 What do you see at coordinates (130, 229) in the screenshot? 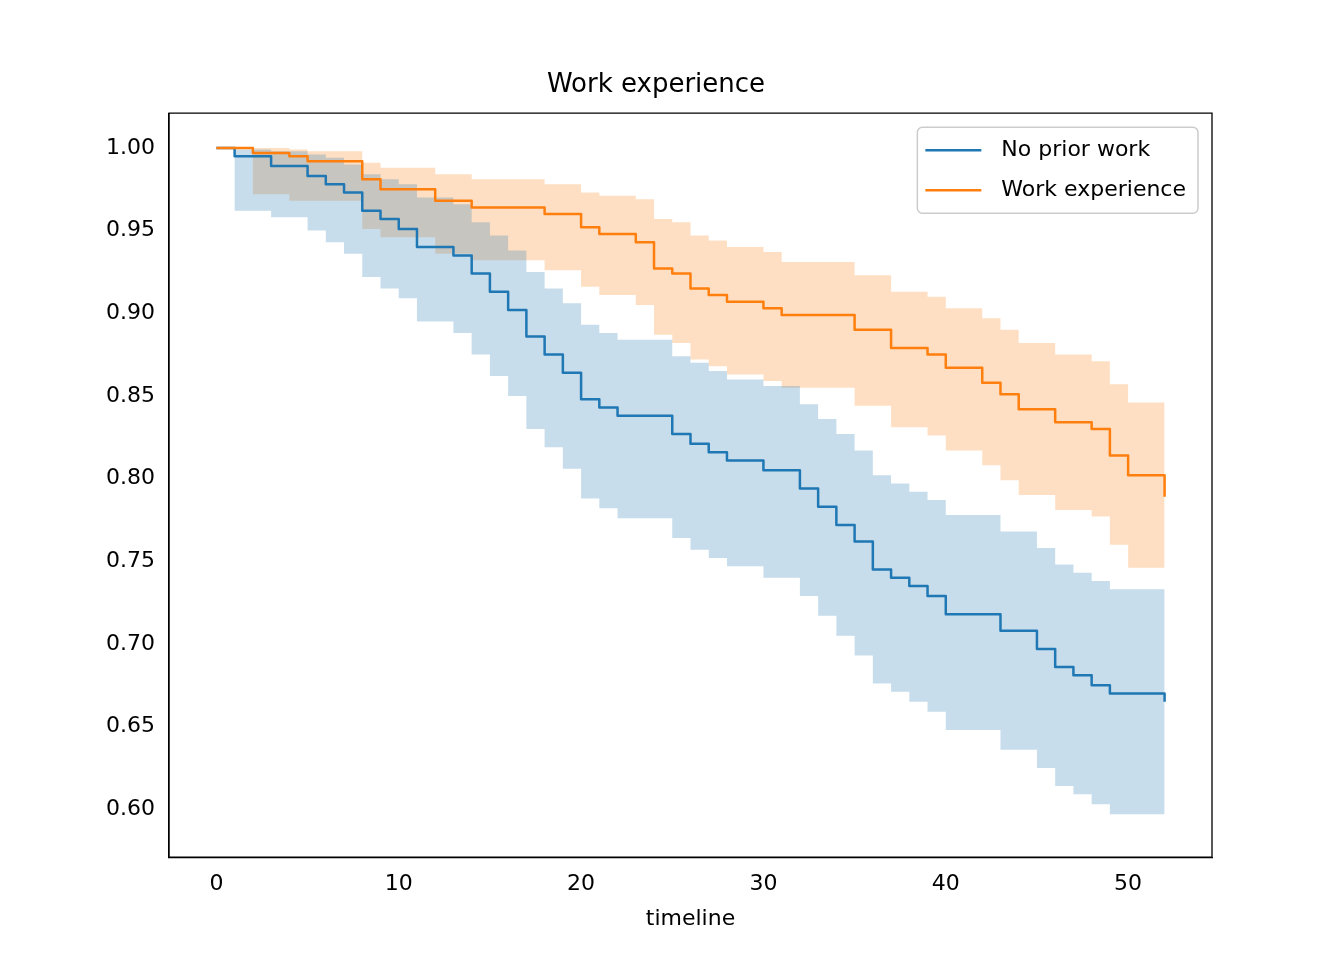
I see `y-tick-label: 0.95` at bounding box center [130, 229].